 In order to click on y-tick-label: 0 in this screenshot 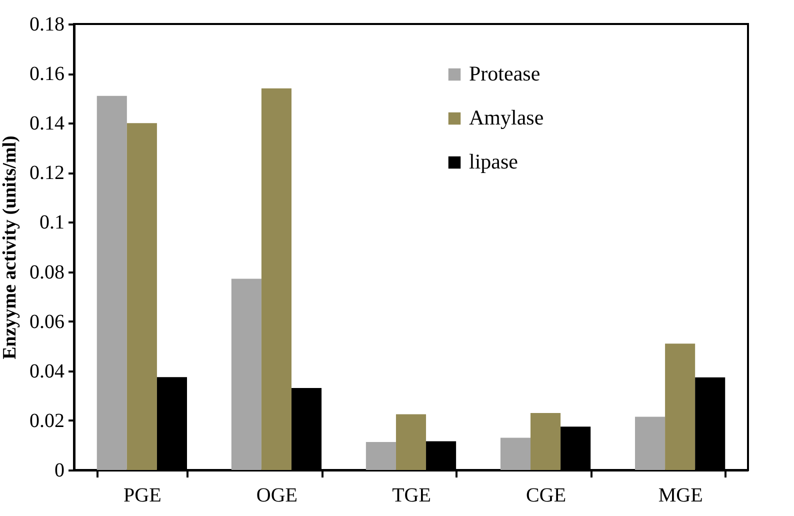, I will do `click(59, 471)`.